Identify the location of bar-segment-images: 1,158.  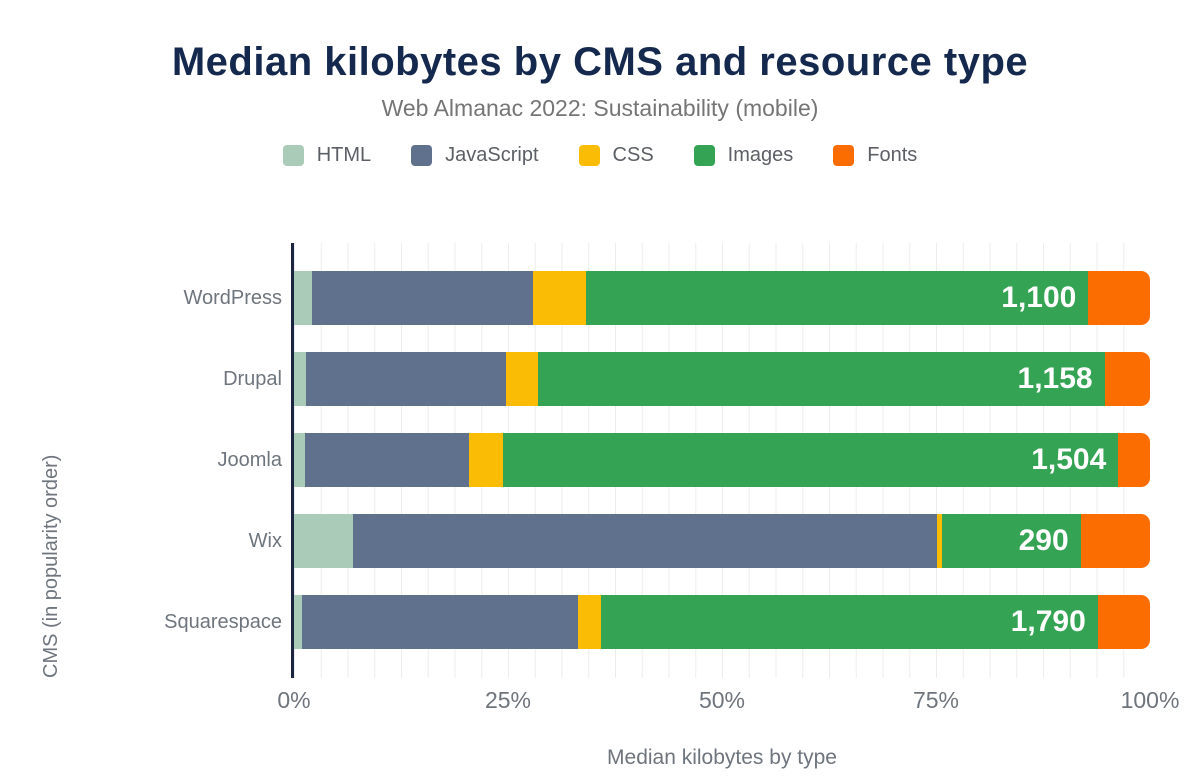
(821, 379).